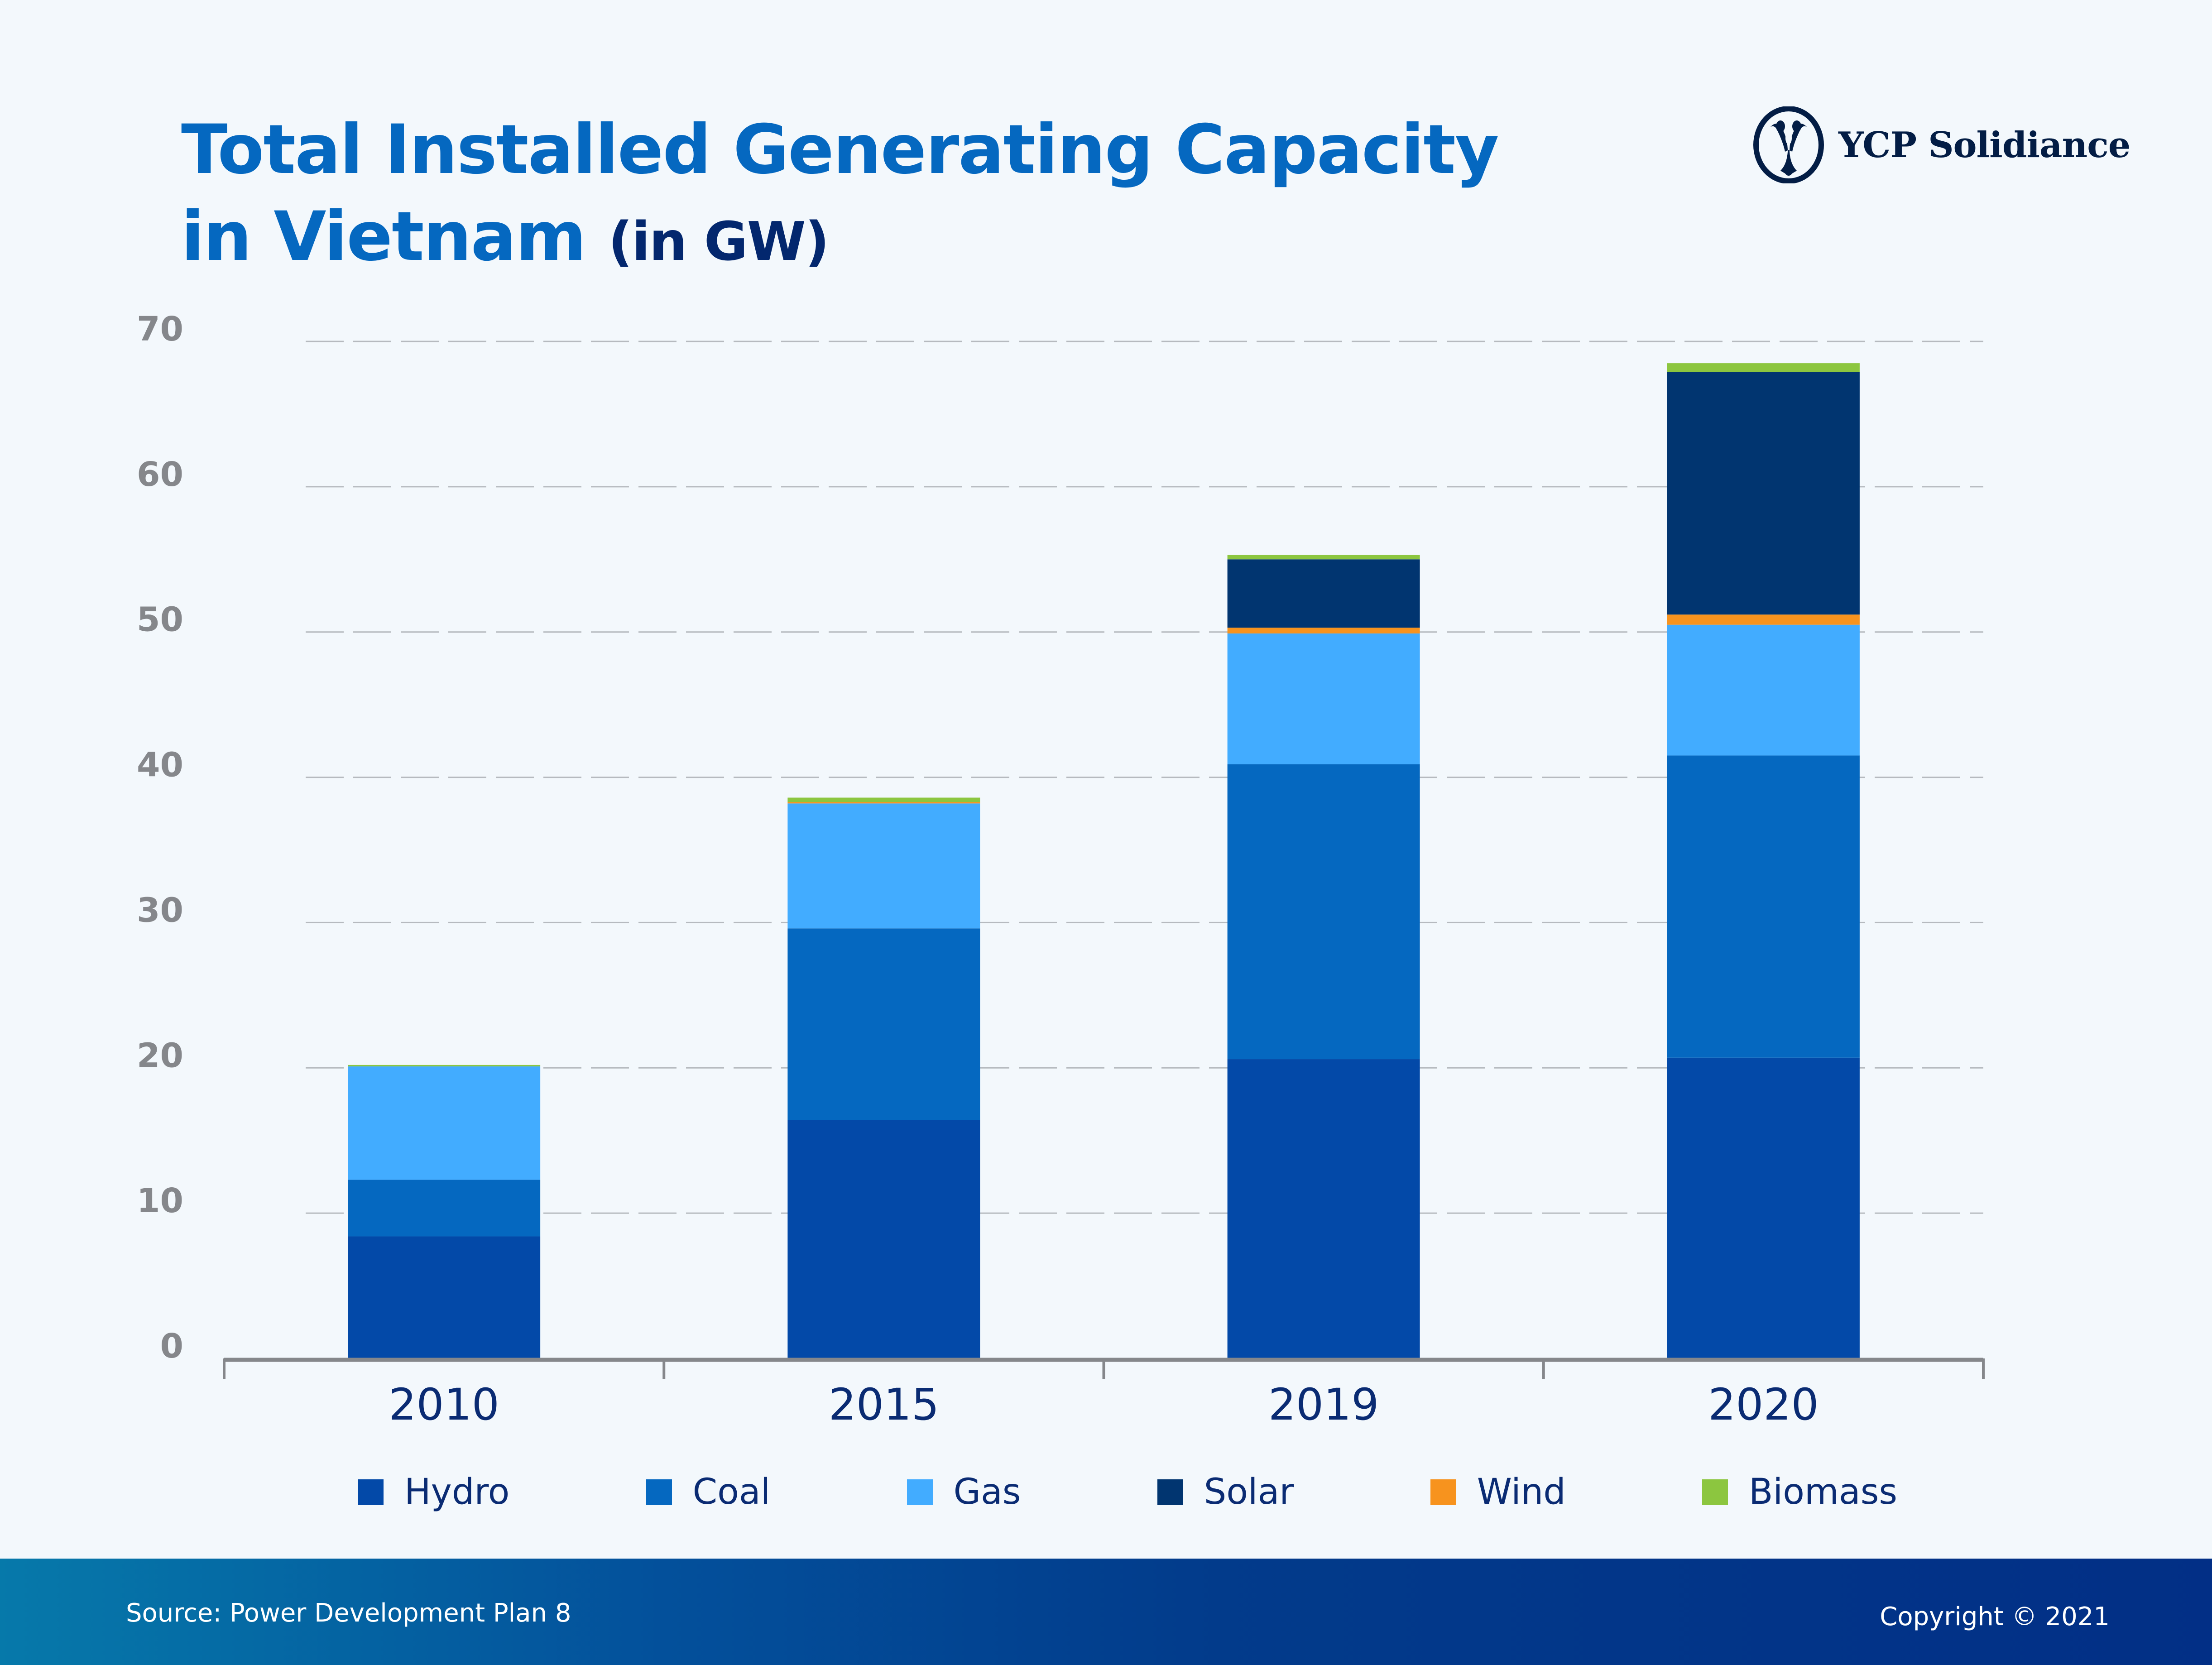 This screenshot has width=2212, height=1665. What do you see at coordinates (160, 1055) in the screenshot?
I see `y-tick-label: 20` at bounding box center [160, 1055].